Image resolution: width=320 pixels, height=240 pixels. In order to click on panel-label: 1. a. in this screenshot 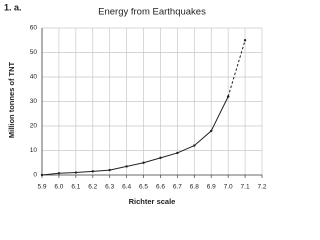, I will do `click(13, 7)`.